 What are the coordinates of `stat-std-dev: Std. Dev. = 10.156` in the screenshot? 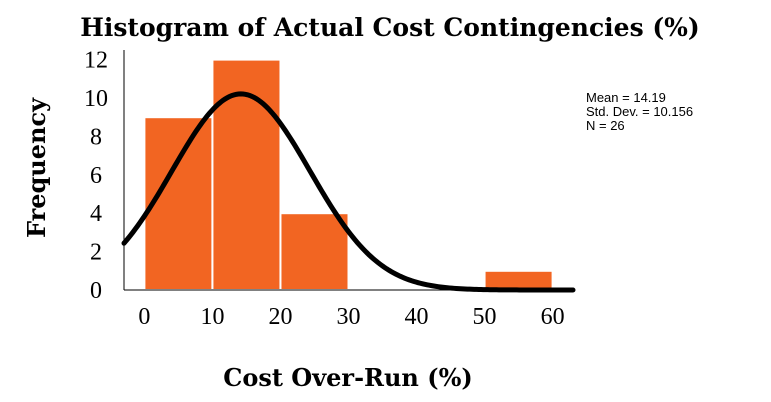 It's located at (639, 111).